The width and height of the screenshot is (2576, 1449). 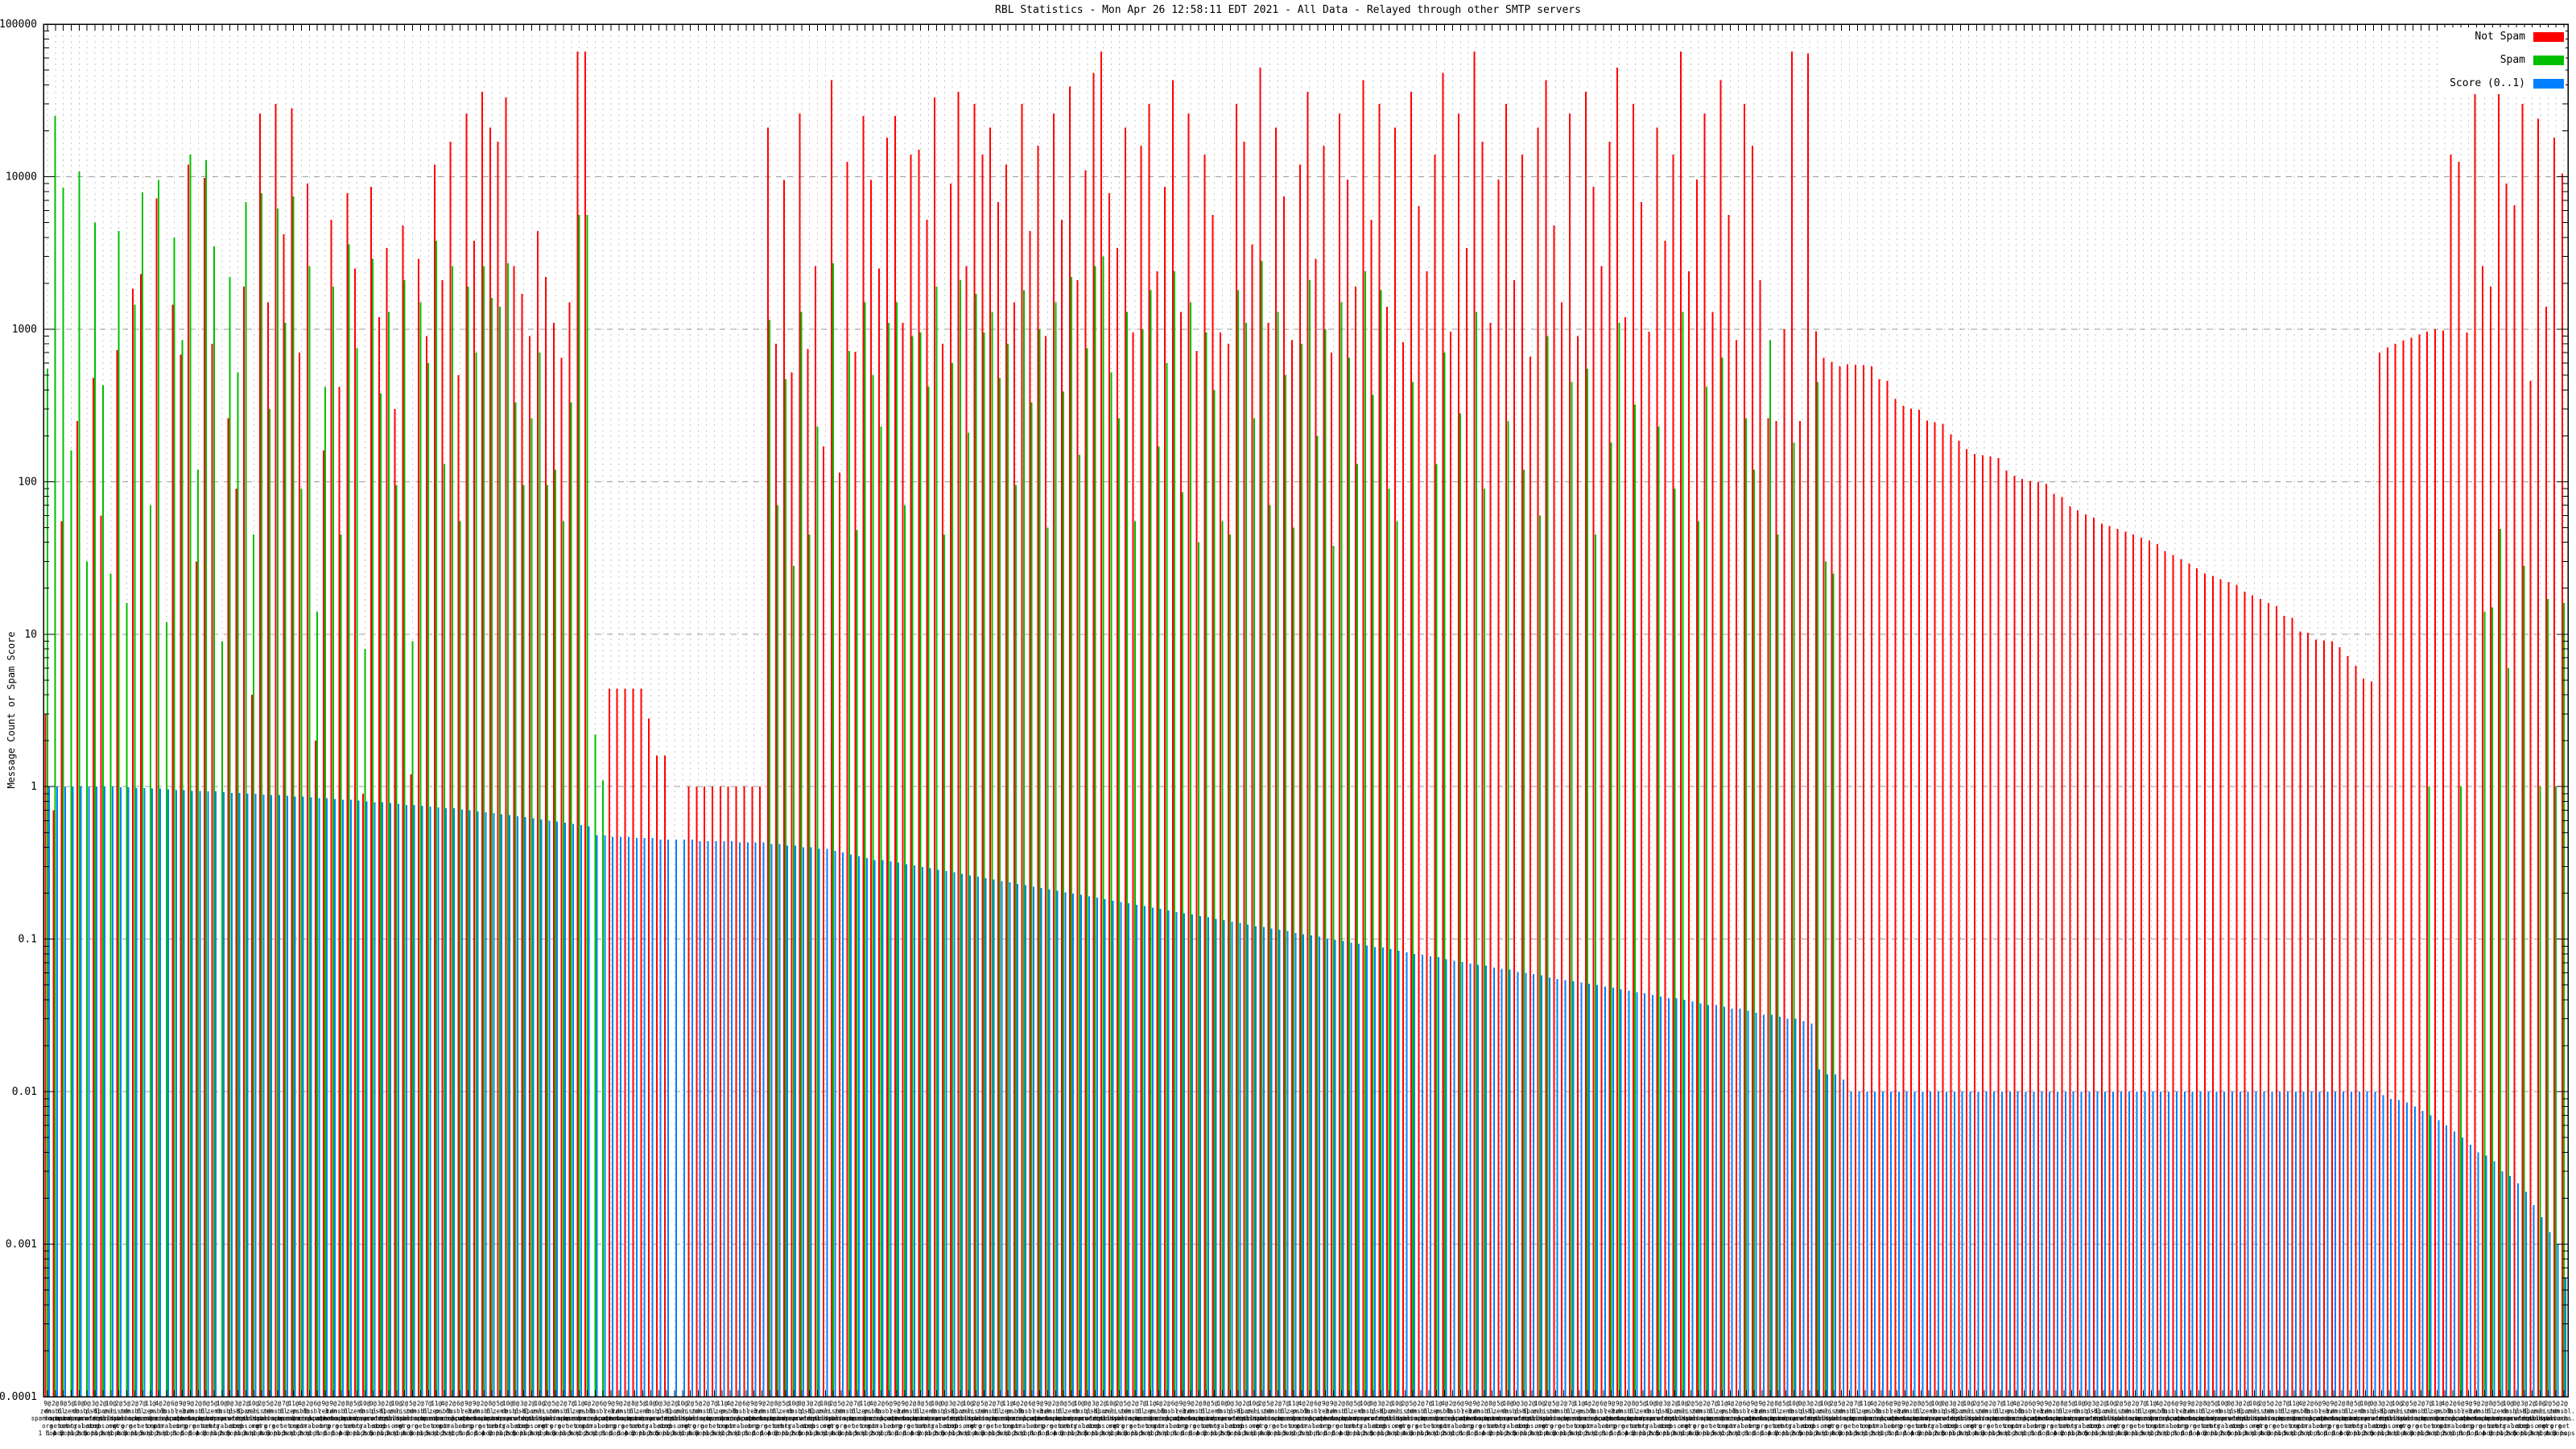 What do you see at coordinates (86, 1410) in the screenshot?
I see `svg-text: dnsbl-1.` at bounding box center [86, 1410].